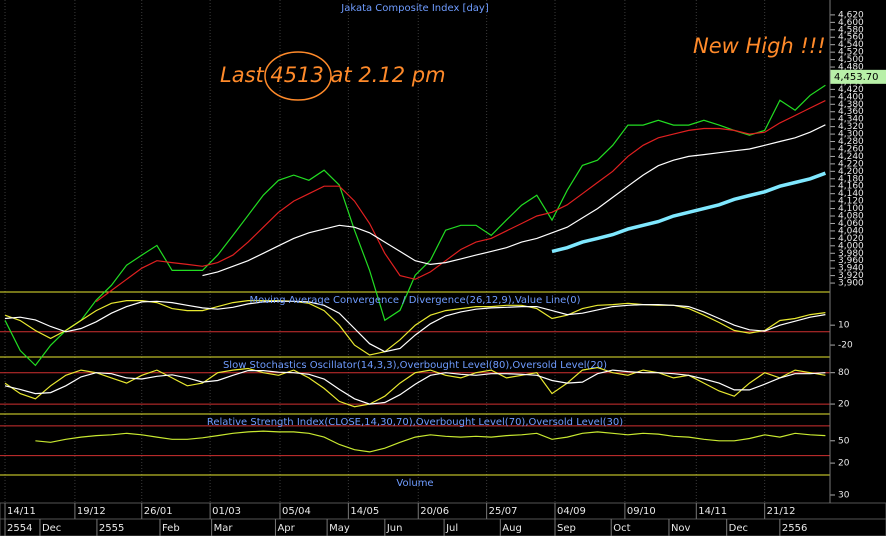  Describe the element at coordinates (845, 346) in the screenshot. I see `y-tick-label: -20` at that location.